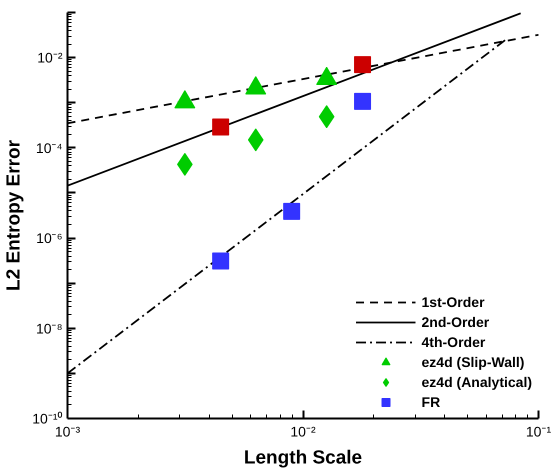  What do you see at coordinates (49, 328) in the screenshot?
I see `y-tick-label: 10⁻⁸` at bounding box center [49, 328].